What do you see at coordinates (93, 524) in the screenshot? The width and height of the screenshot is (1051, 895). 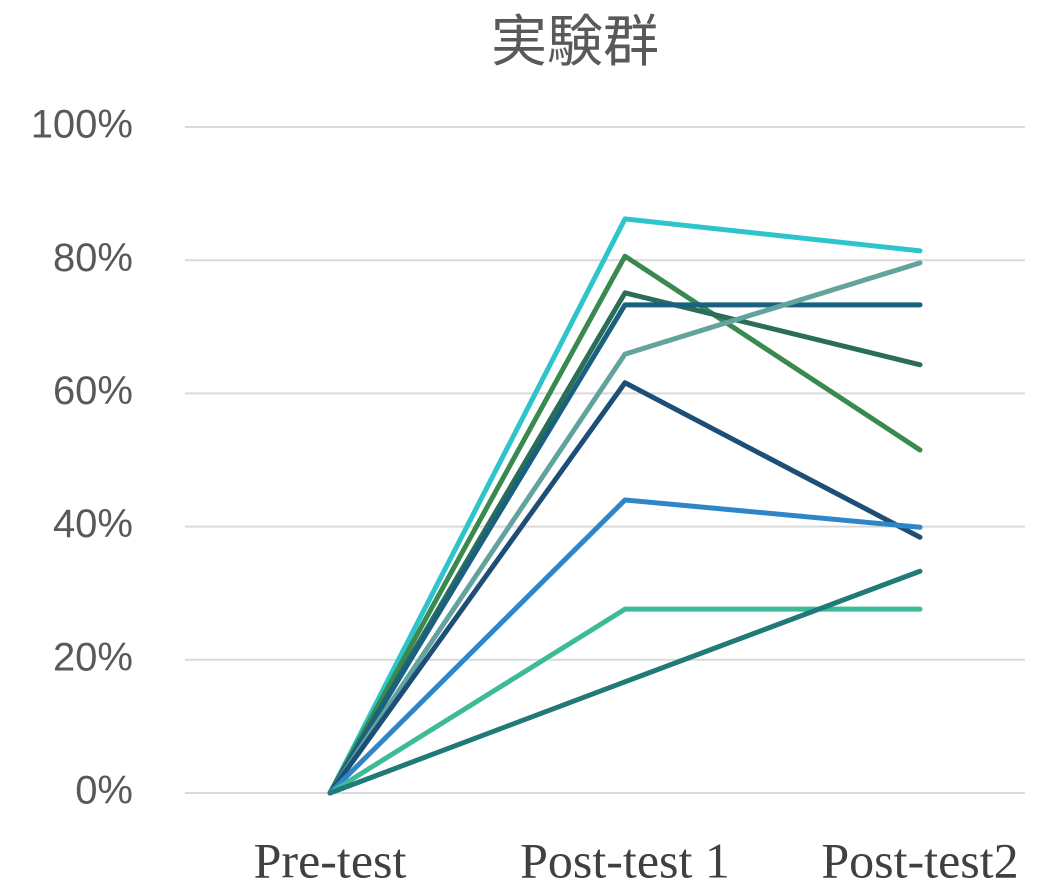 I see `y-tick-label: 40%` at bounding box center [93, 524].